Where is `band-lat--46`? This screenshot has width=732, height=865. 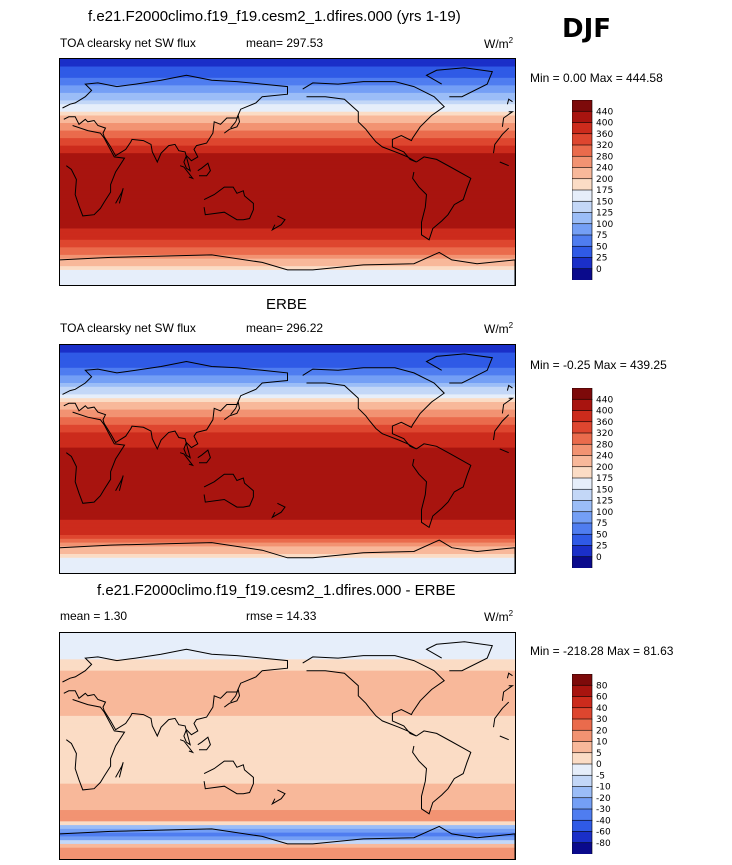
band-lat--46 is located at coordinates (287, 804).